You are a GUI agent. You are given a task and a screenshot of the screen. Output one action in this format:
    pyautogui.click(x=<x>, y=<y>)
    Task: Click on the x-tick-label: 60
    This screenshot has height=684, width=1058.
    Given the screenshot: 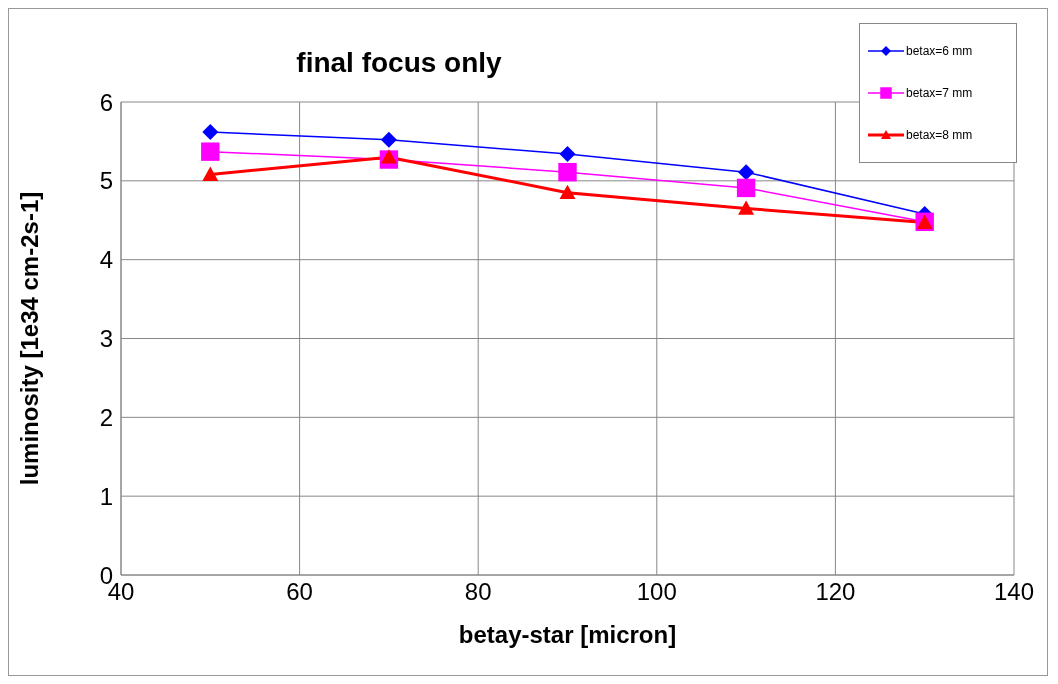 What is the action you would take?
    pyautogui.click(x=299, y=592)
    